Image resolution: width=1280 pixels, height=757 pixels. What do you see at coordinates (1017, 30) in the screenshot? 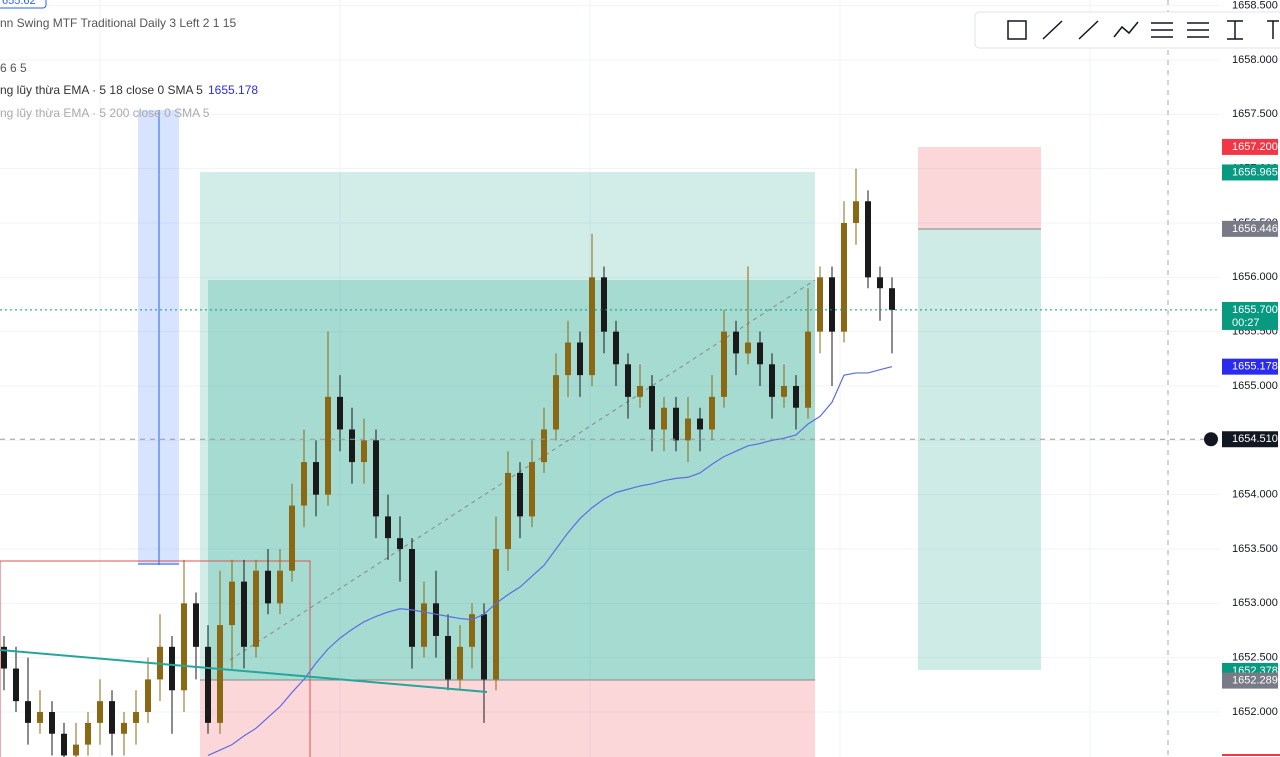
I see `tool-rect` at bounding box center [1017, 30].